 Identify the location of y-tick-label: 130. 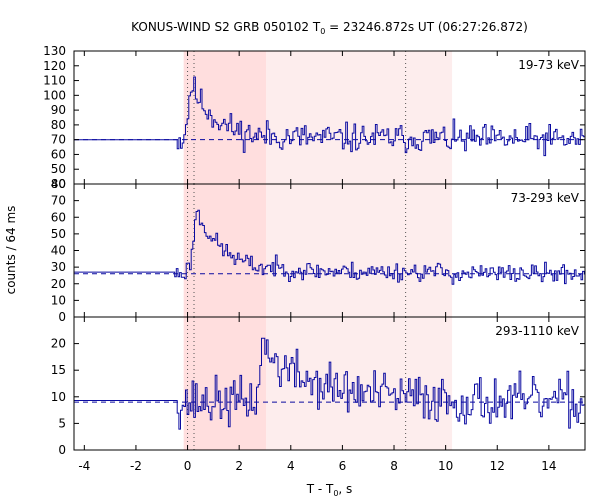
(54, 51).